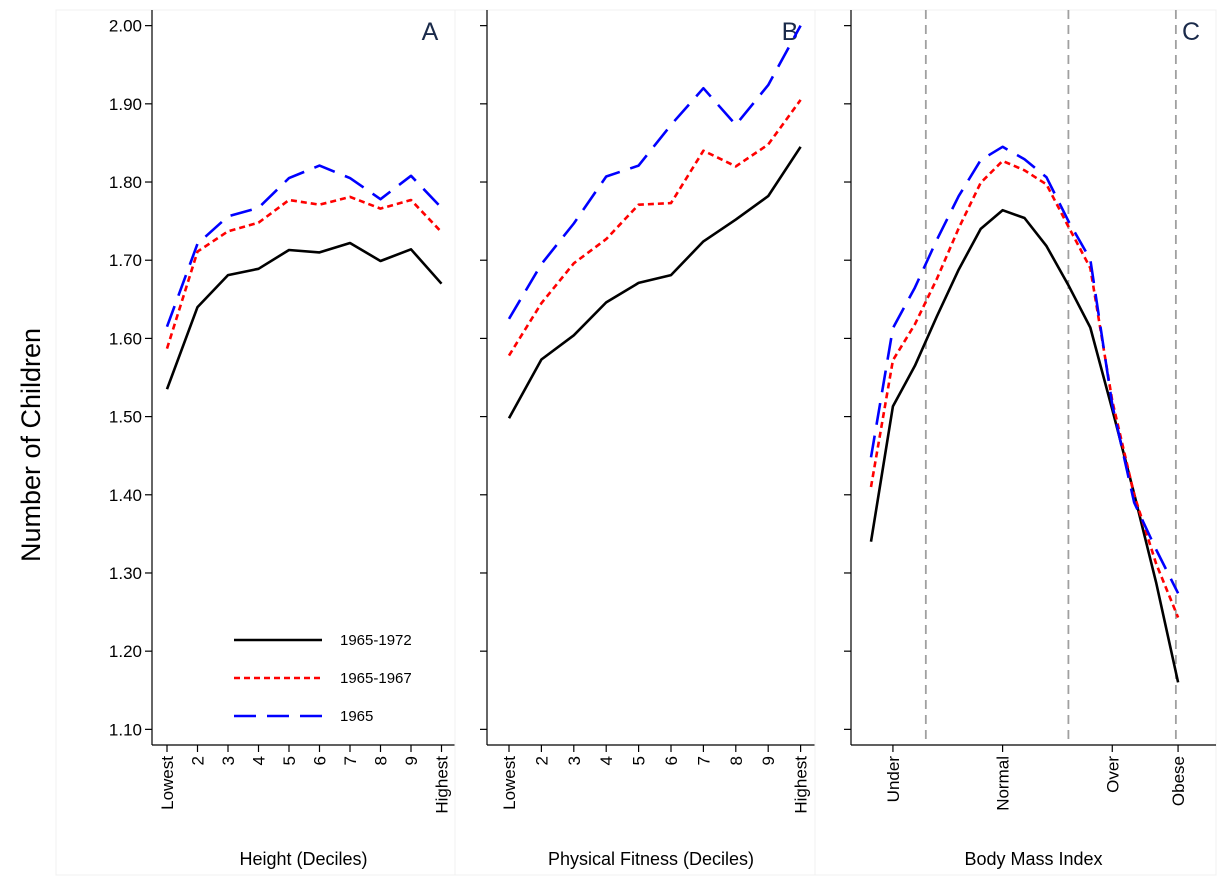 The width and height of the screenshot is (1225, 878). What do you see at coordinates (1112, 774) in the screenshot?
I see `x-tick-label: Over` at bounding box center [1112, 774].